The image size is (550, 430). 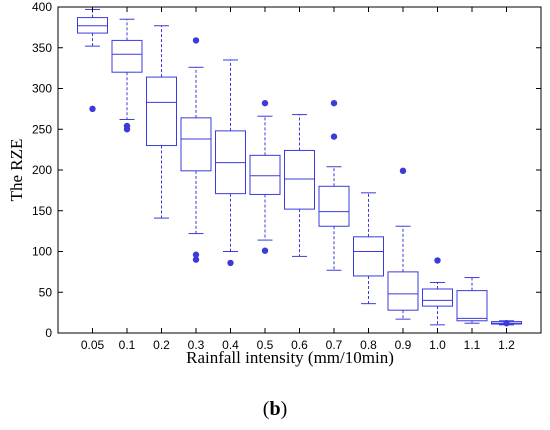 What do you see at coordinates (42, 211) in the screenshot?
I see `y-tick-label: 150` at bounding box center [42, 211].